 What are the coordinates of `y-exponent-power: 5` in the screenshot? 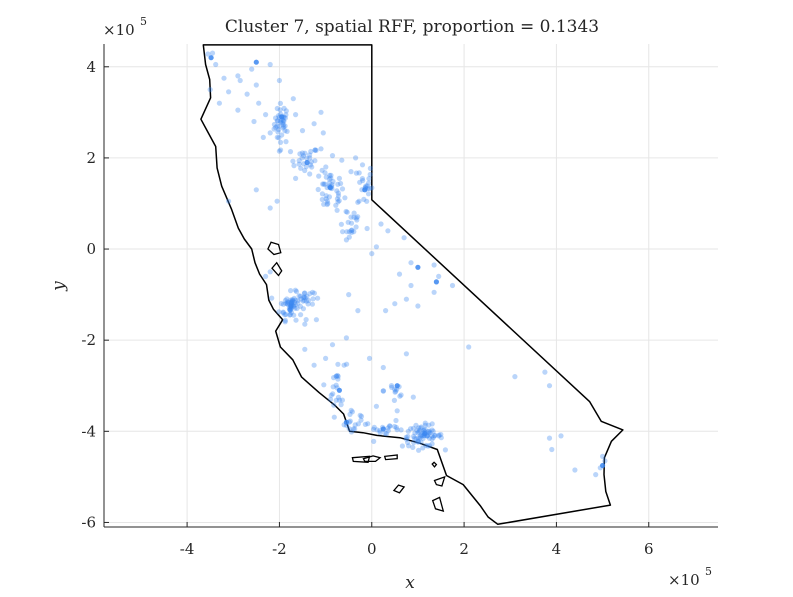 It's located at (143, 21).